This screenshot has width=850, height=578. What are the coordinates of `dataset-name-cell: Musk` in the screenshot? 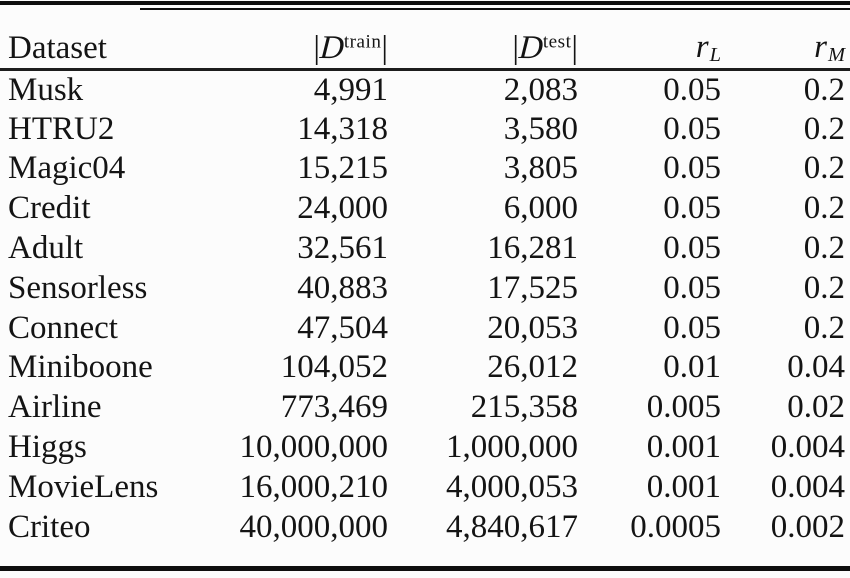 It's located at (46, 89).